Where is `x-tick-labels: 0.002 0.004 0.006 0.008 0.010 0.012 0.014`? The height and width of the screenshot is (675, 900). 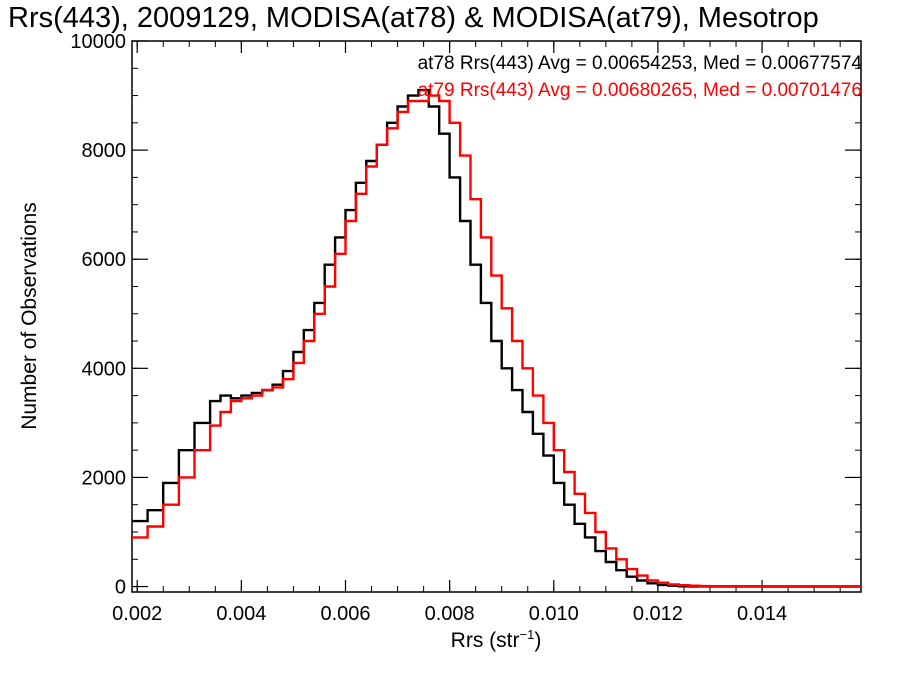
x-tick-labels: 0.002 0.004 0.006 0.008 0.010 0.012 0.014 is located at coordinates (449, 614).